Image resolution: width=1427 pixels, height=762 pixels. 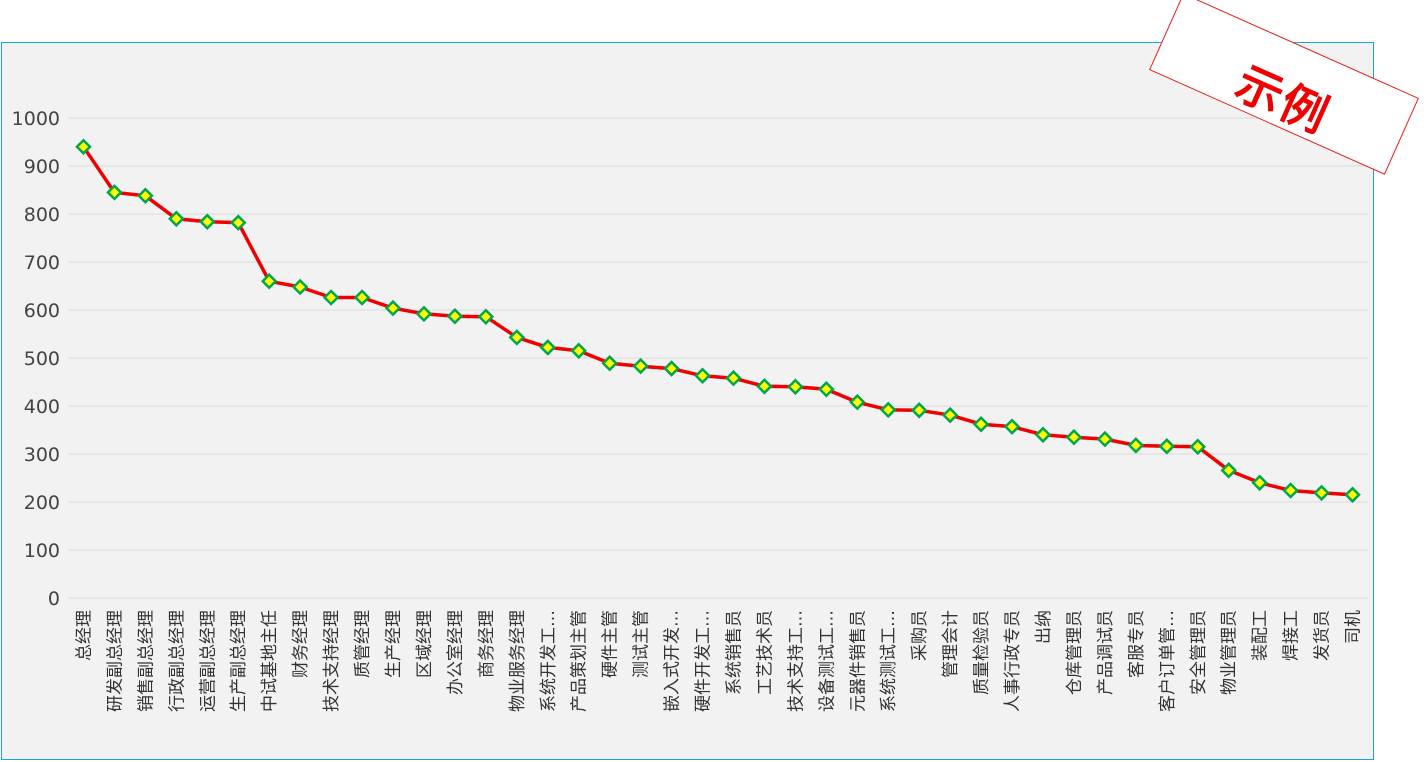 I want to click on x-category-label: 生产副总经理, so click(x=239, y=661).